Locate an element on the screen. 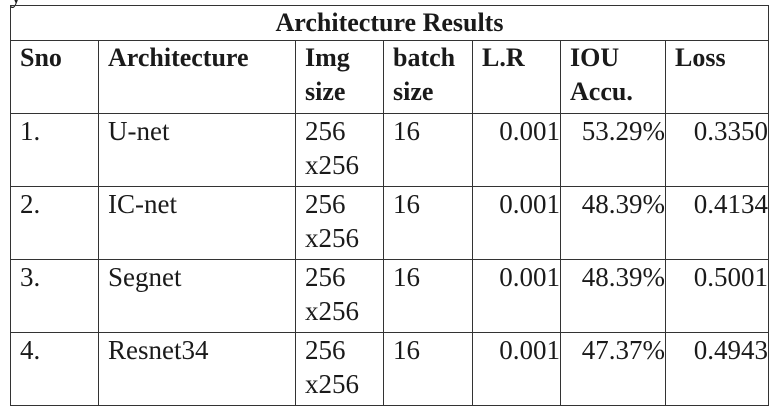 Image resolution: width=778 pixels, height=420 pixels. header-loss-label: Loss is located at coordinates (700, 57).